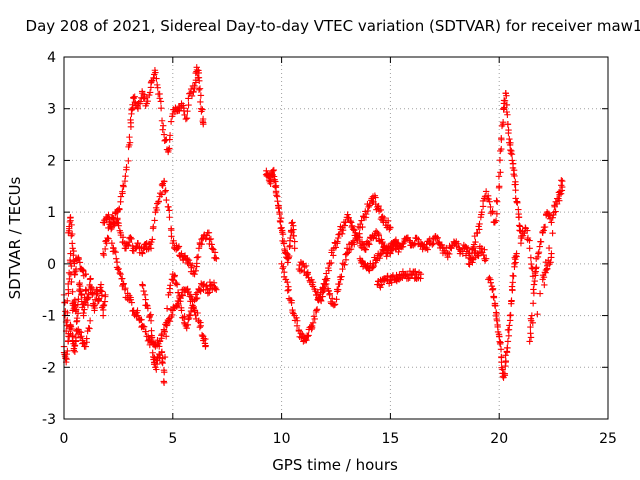 This screenshot has height=480, width=640. I want to click on x-tick-label: 20, so click(499, 439).